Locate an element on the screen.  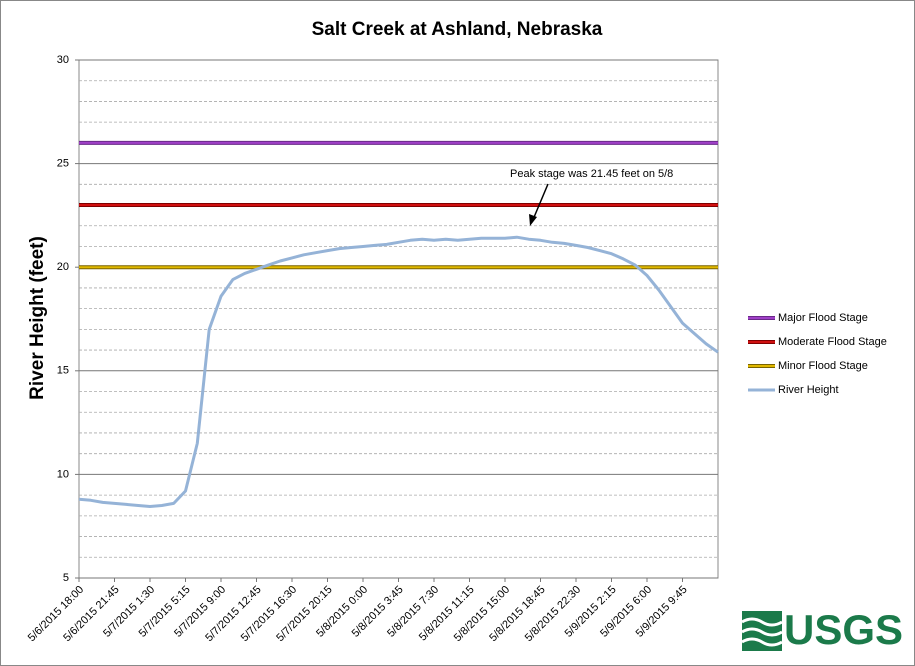
y-tick-label: 30 is located at coordinates (63, 60).